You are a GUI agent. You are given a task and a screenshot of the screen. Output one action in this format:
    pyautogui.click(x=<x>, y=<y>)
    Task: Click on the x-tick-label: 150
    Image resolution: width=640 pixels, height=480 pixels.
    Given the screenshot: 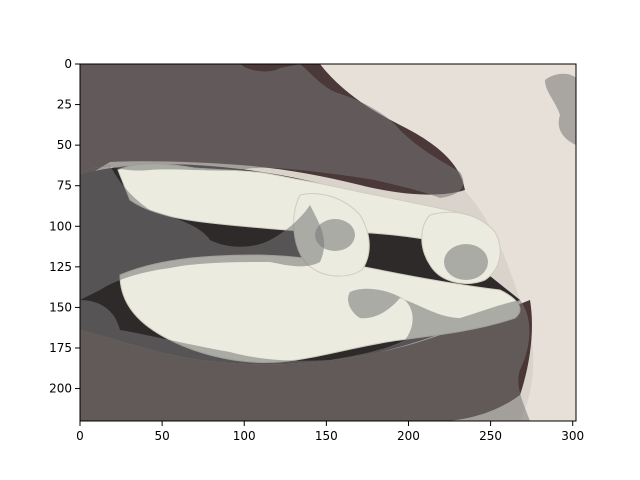 What is the action you would take?
    pyautogui.click(x=326, y=436)
    